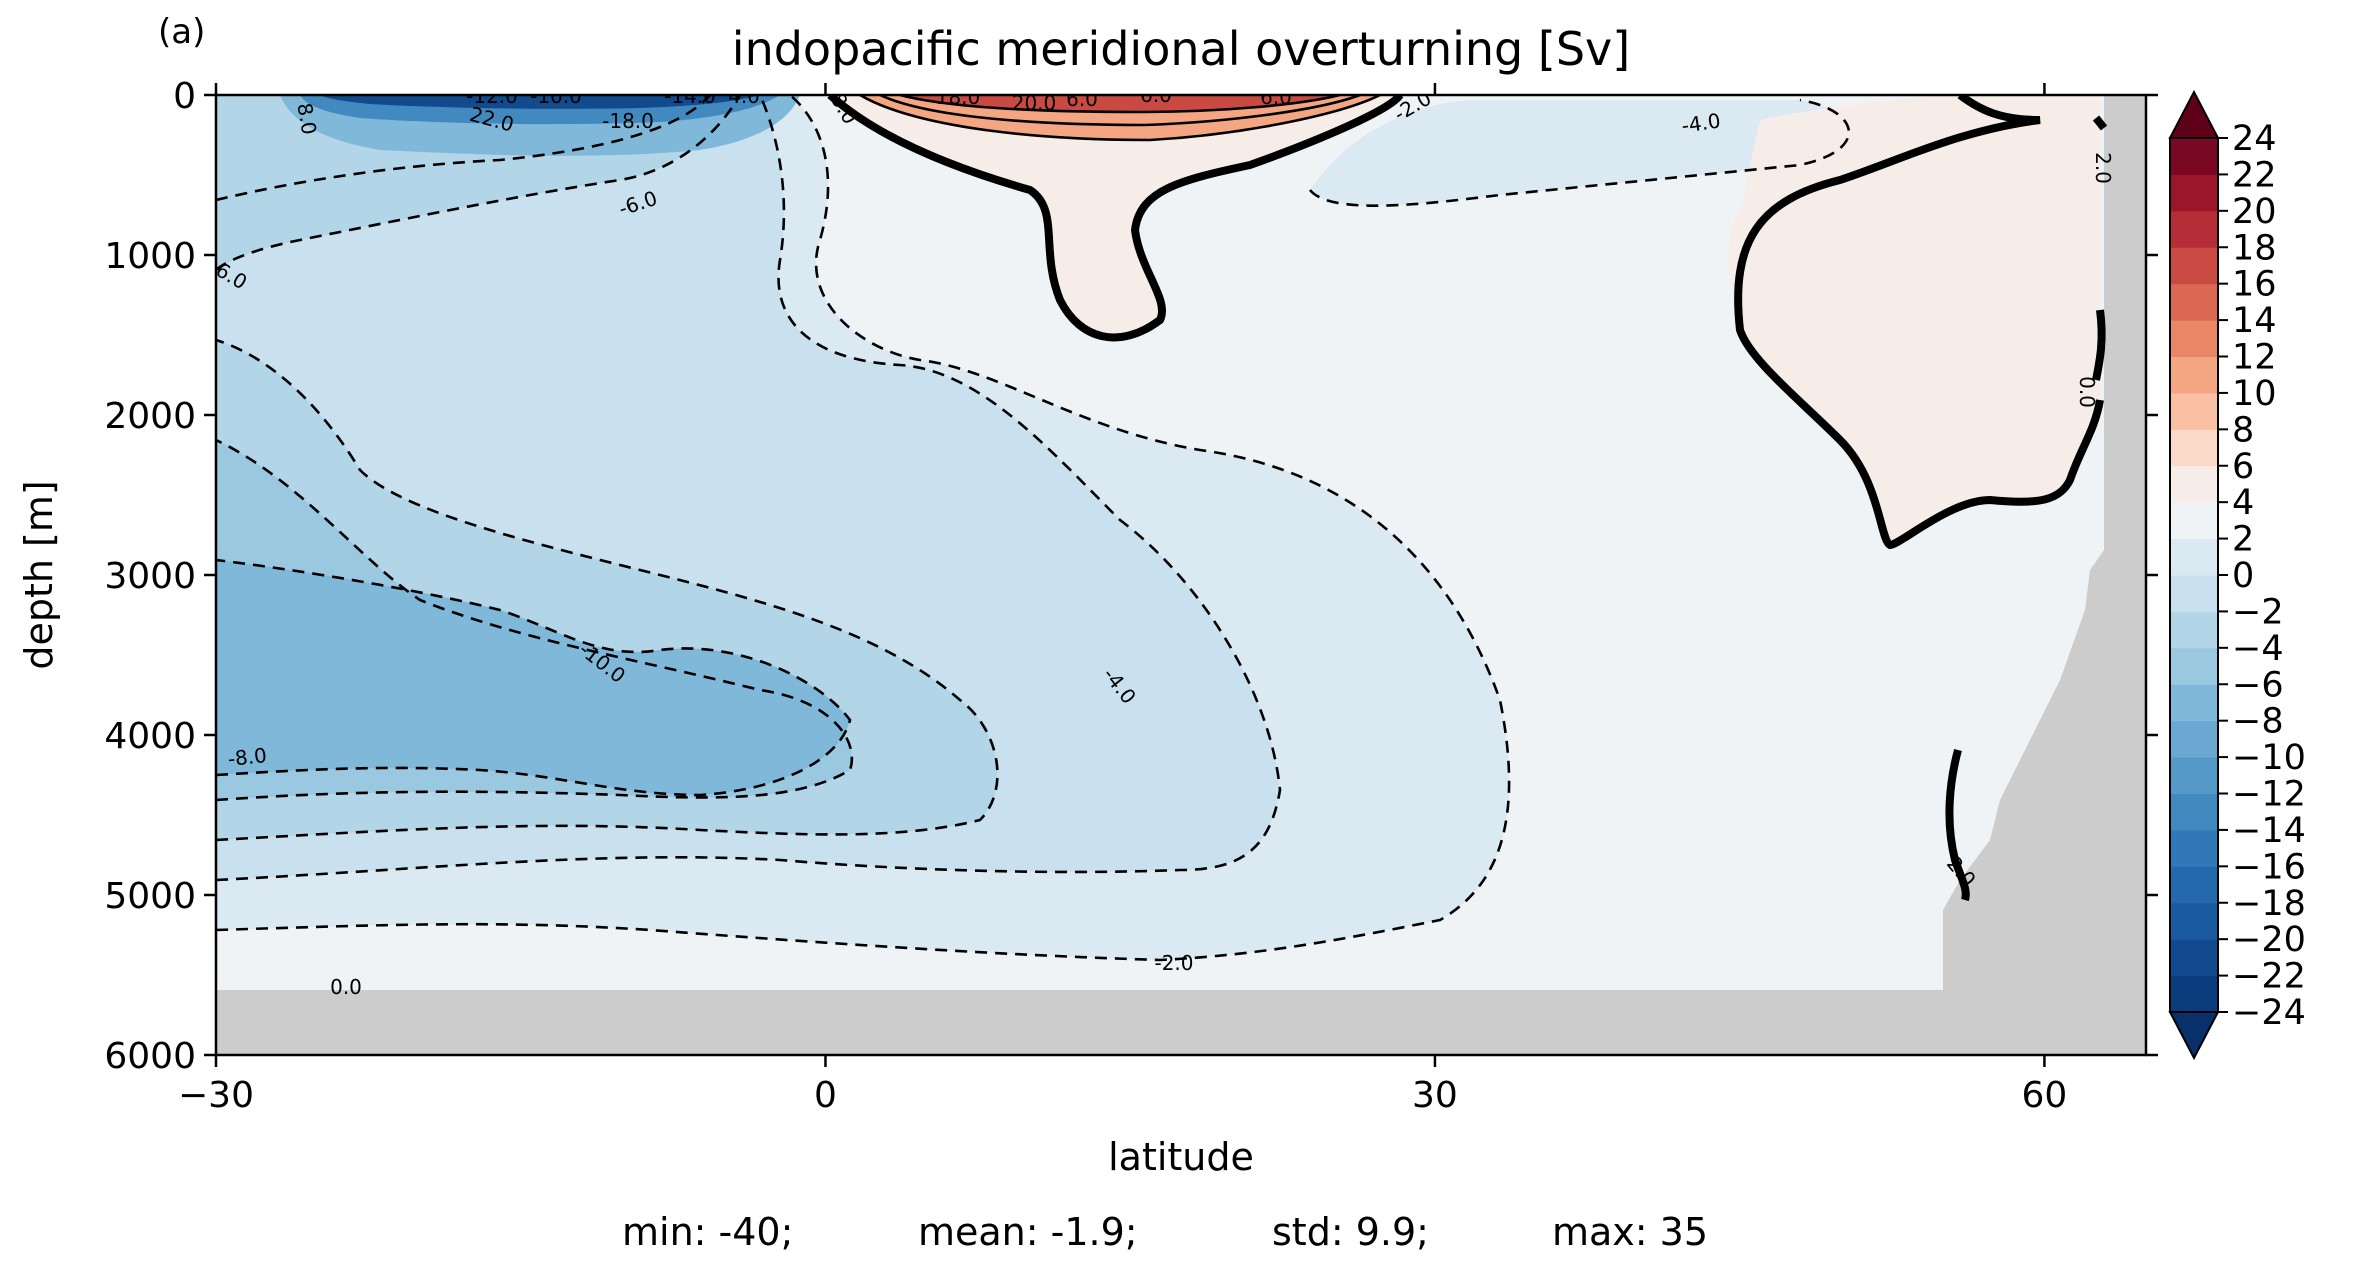 The image size is (2362, 1263). Describe the element at coordinates (39, 574) in the screenshot. I see `y-axis-label: depth [m]` at that location.